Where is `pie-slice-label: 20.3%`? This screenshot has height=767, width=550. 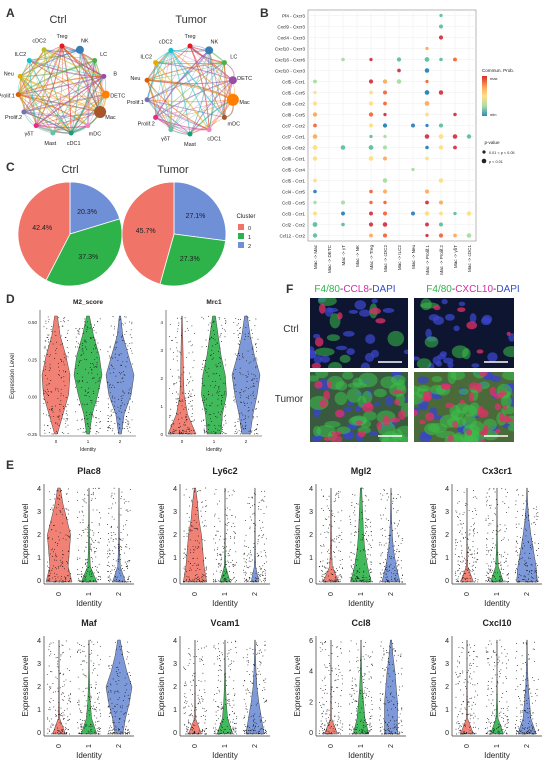
pie-slice-label: 20.3% is located at coordinates (87, 212).